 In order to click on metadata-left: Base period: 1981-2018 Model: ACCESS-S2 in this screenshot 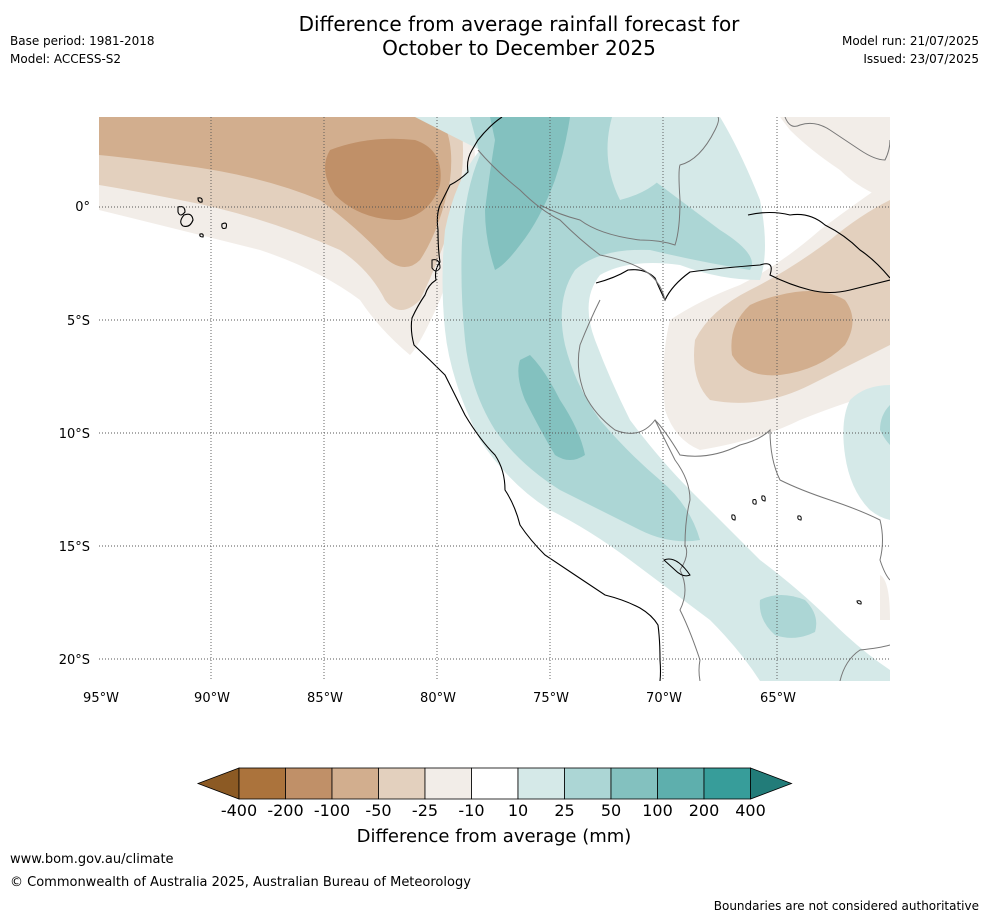, I will do `click(82, 50)`.